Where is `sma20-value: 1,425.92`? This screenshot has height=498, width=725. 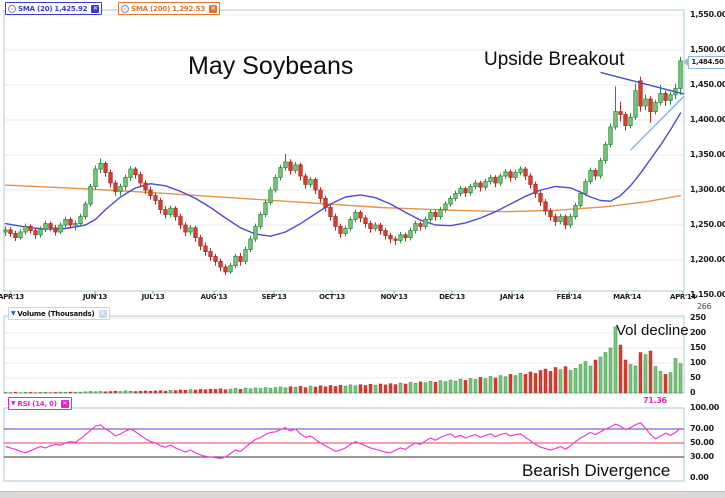
sma20-value: 1,425.92 is located at coordinates (71, 8).